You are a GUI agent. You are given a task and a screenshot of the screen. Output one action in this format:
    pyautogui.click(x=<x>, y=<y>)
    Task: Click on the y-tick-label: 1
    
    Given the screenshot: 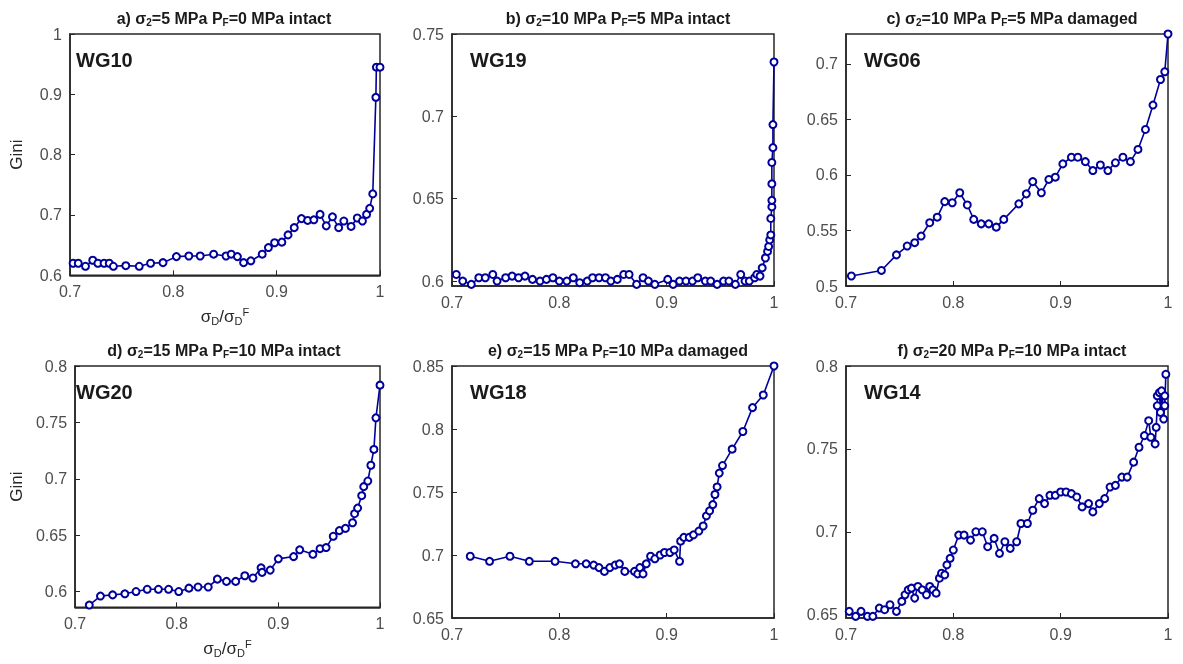 What is the action you would take?
    pyautogui.click(x=58, y=34)
    